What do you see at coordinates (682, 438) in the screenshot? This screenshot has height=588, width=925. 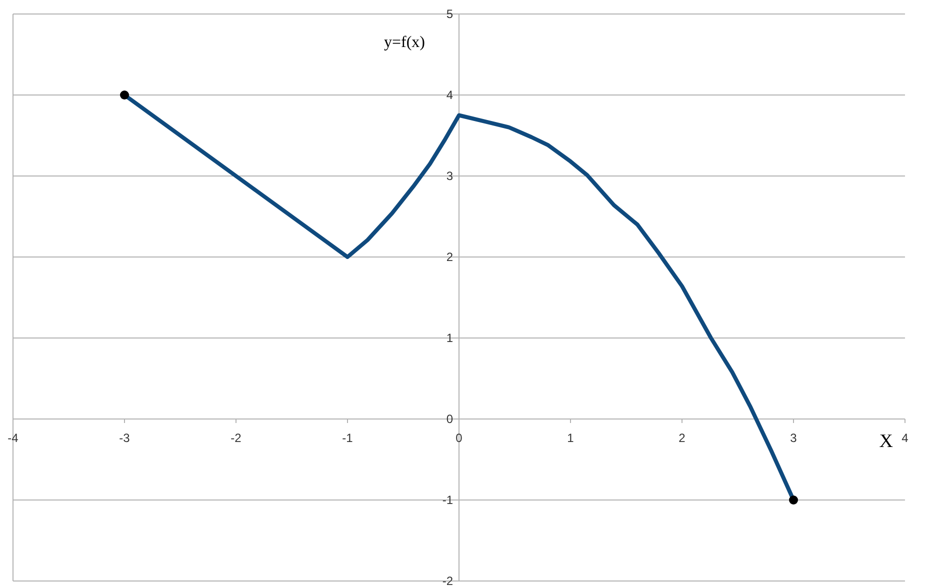 I see `x-tick-label: 2` at bounding box center [682, 438].